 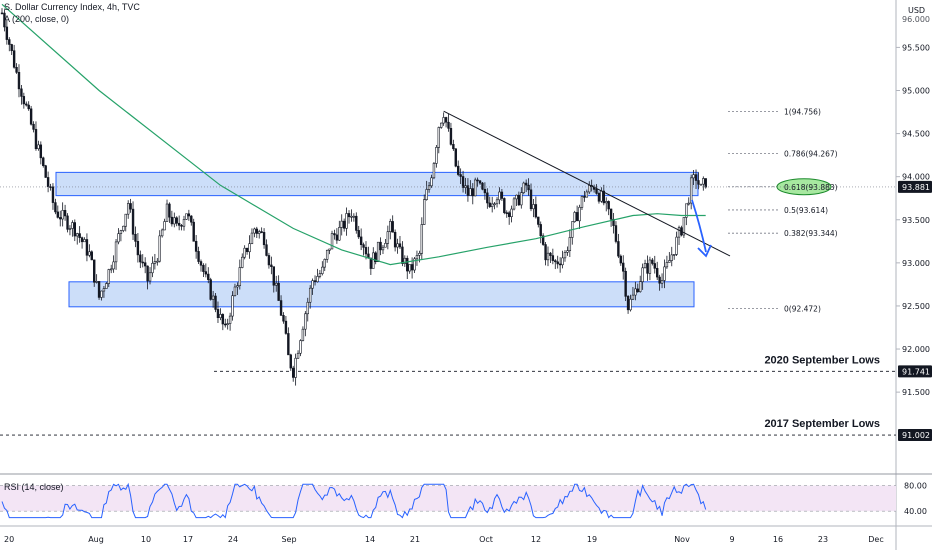 What do you see at coordinates (915, 499) in the screenshot?
I see `rsi-axis: 80.00 40.00` at bounding box center [915, 499].